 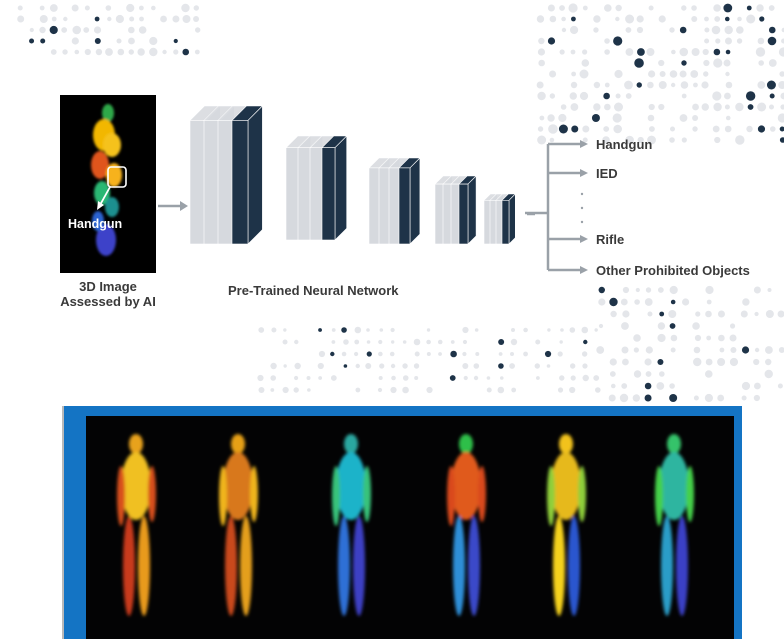 I want to click on output-connector, so click(x=556, y=207).